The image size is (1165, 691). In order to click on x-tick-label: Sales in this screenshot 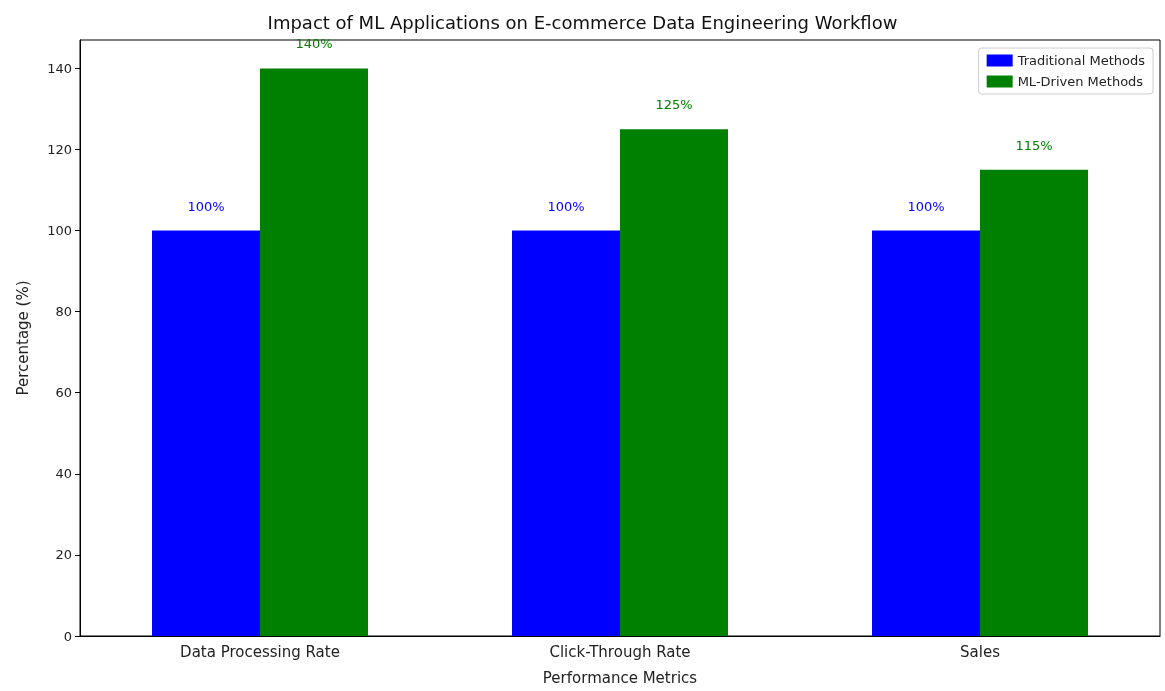, I will do `click(980, 651)`.